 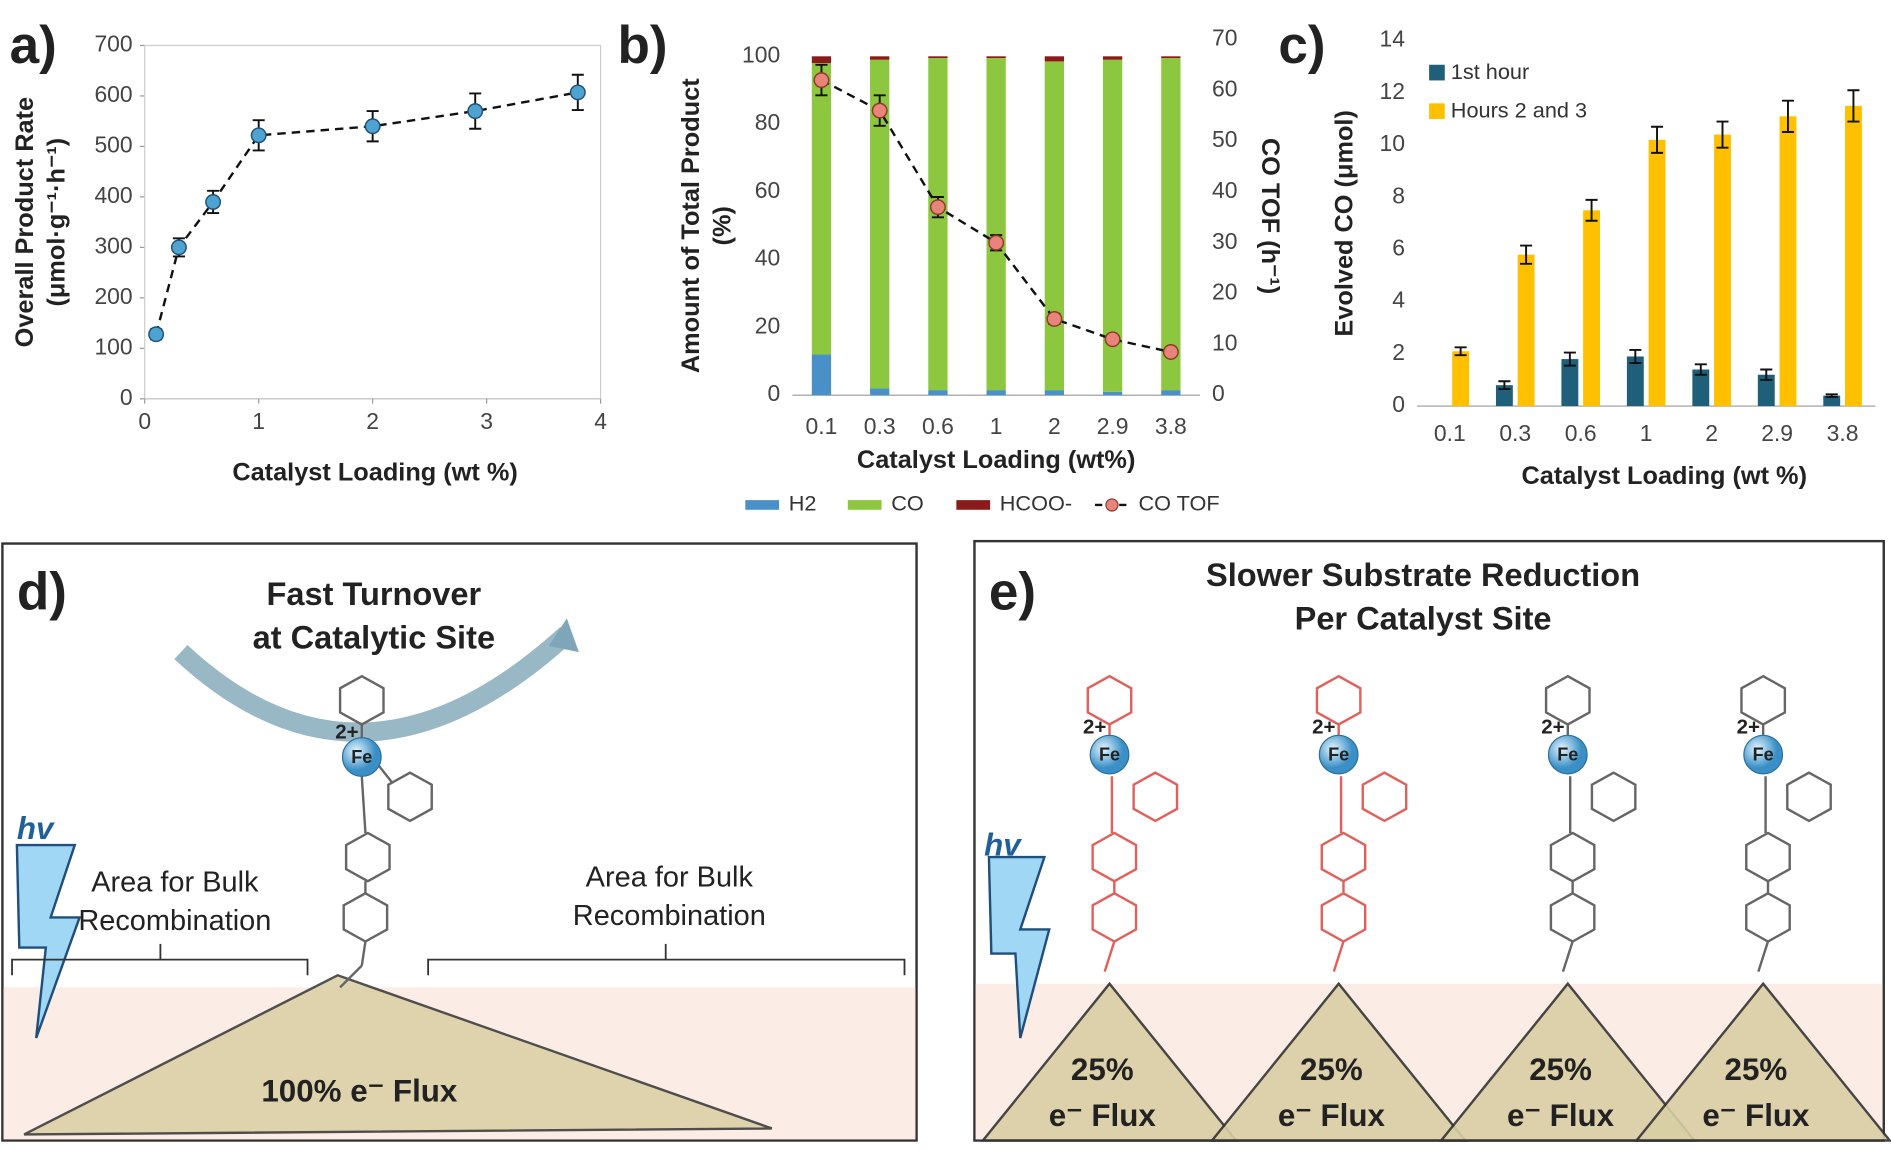 I want to click on flux-label: e⁻ Flux, so click(x=1332, y=1115).